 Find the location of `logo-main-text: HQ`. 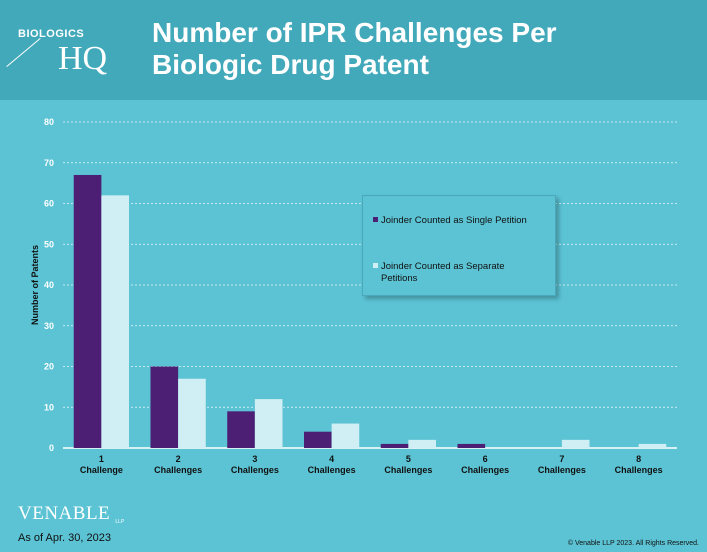

logo-main-text: HQ is located at coordinates (83, 58).